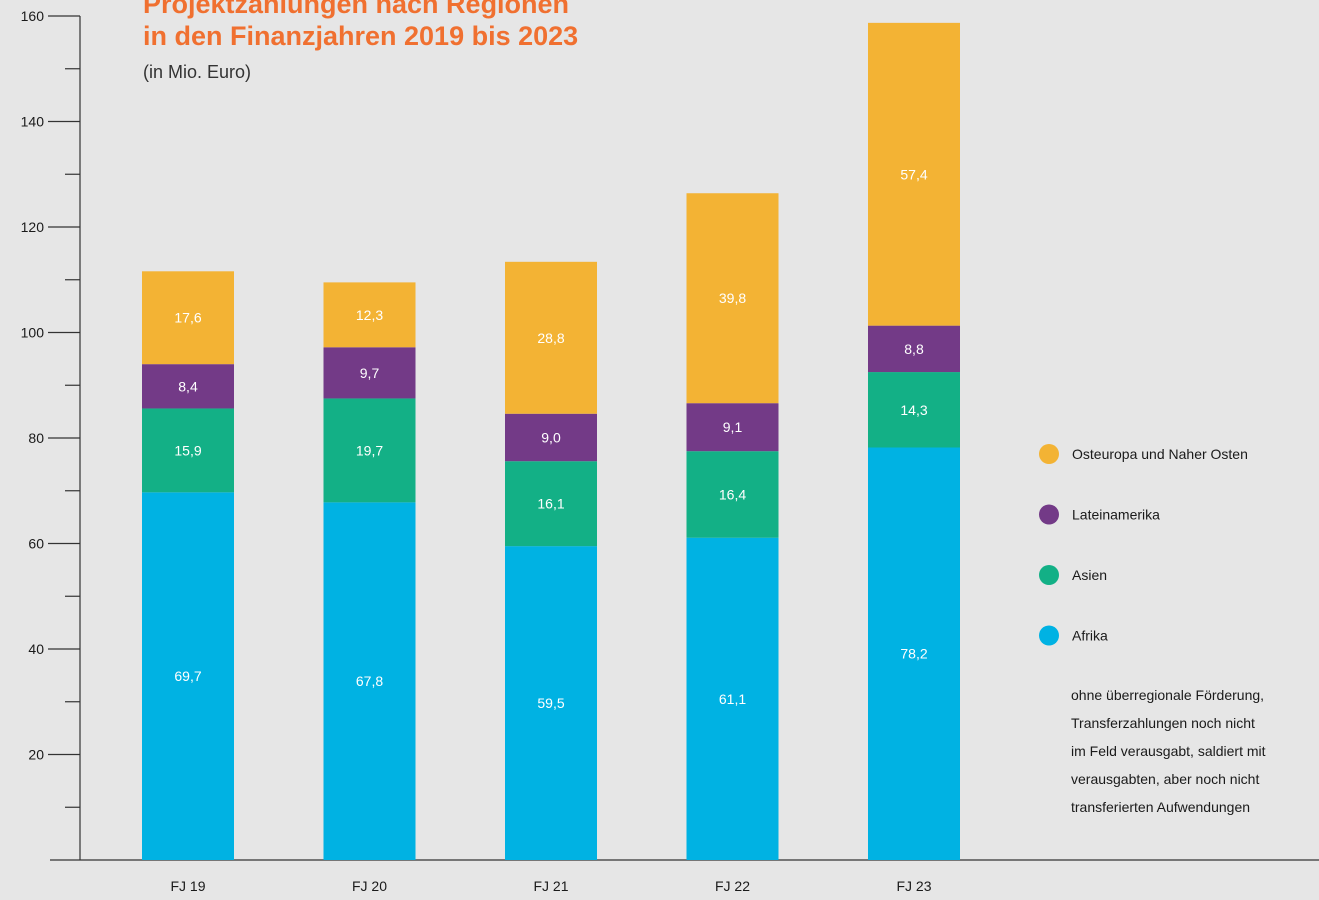  I want to click on value-label: 19,7, so click(369, 450).